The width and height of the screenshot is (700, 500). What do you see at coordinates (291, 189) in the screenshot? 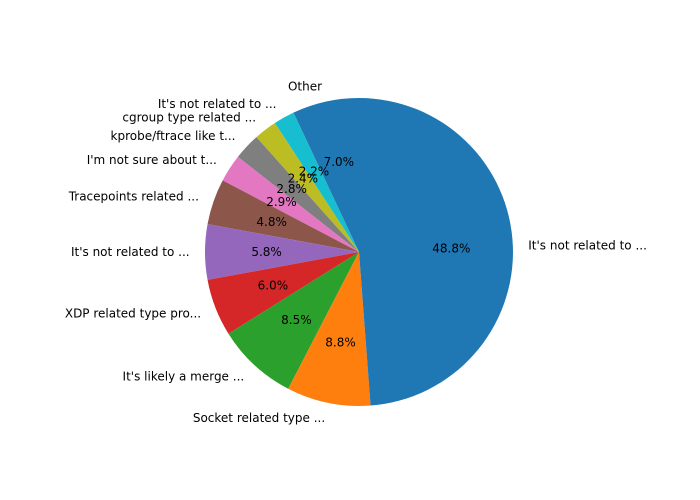
I see `percent-label-3: 2.8%` at bounding box center [291, 189].